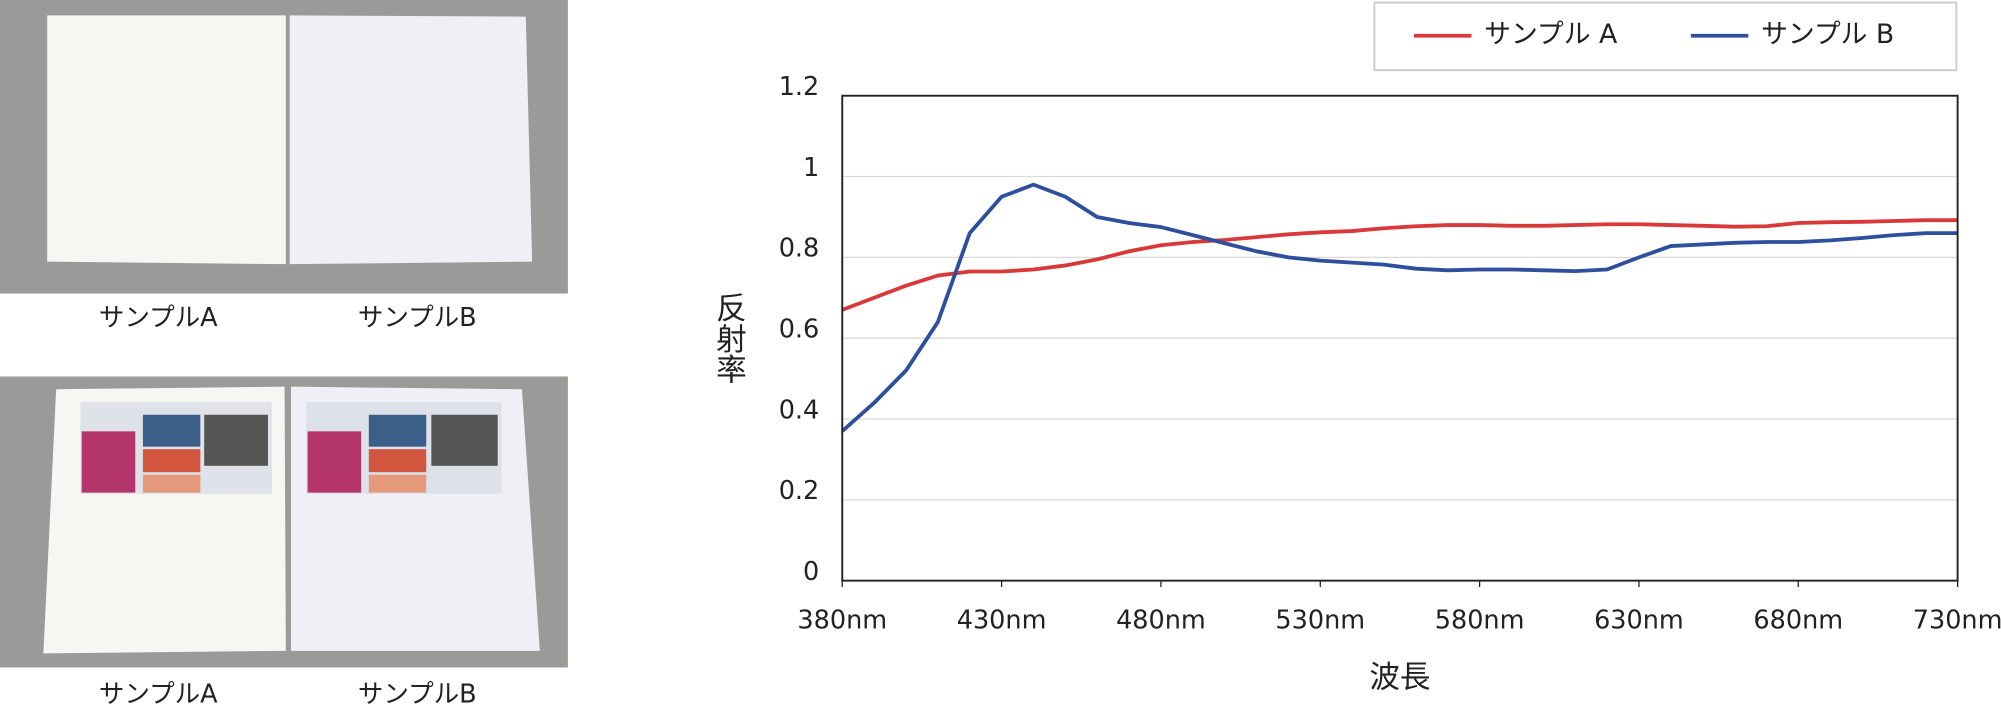 Image resolution: width=2001 pixels, height=719 pixels. Describe the element at coordinates (1399, 265) in the screenshot. I see `series-line` at that location.